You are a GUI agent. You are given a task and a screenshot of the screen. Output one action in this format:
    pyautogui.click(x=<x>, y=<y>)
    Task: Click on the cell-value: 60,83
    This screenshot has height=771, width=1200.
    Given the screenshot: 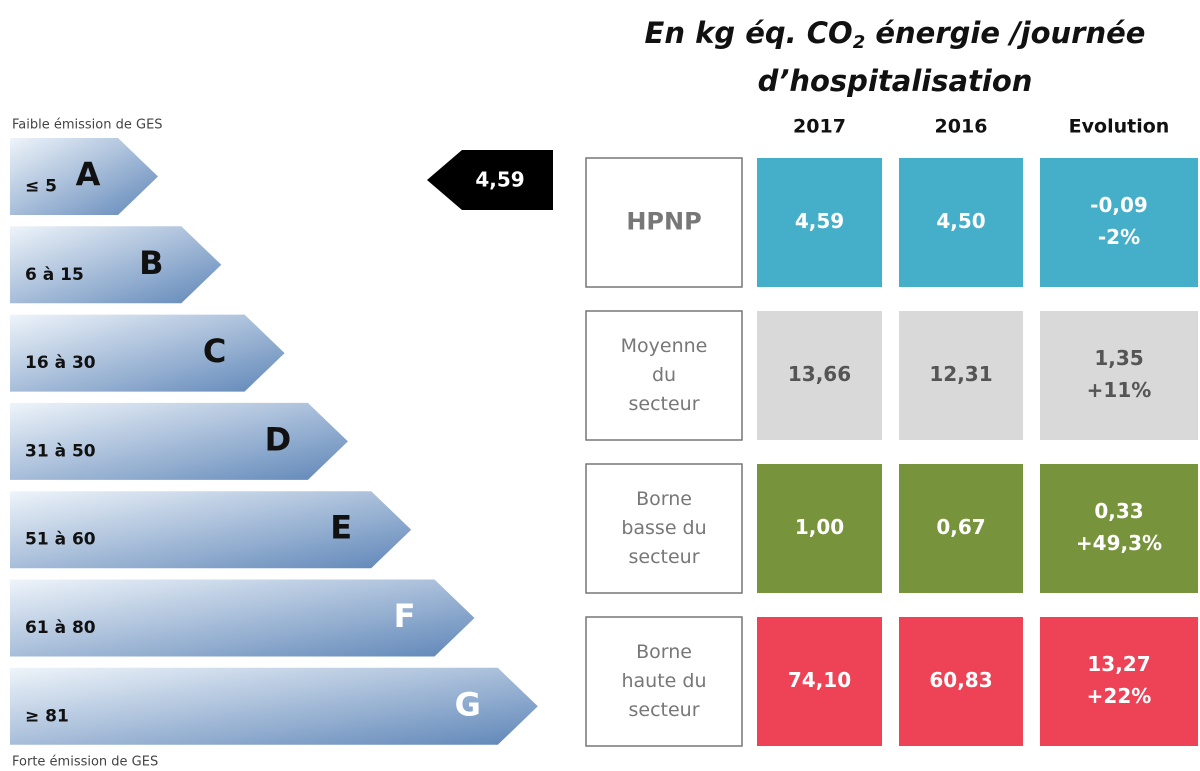 What is the action you would take?
    pyautogui.click(x=960, y=680)
    